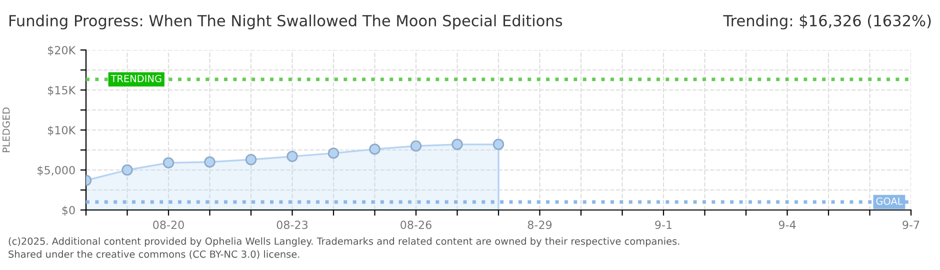  Describe the element at coordinates (6, 130) in the screenshot. I see `y-axis-title: PLEDGED` at that location.